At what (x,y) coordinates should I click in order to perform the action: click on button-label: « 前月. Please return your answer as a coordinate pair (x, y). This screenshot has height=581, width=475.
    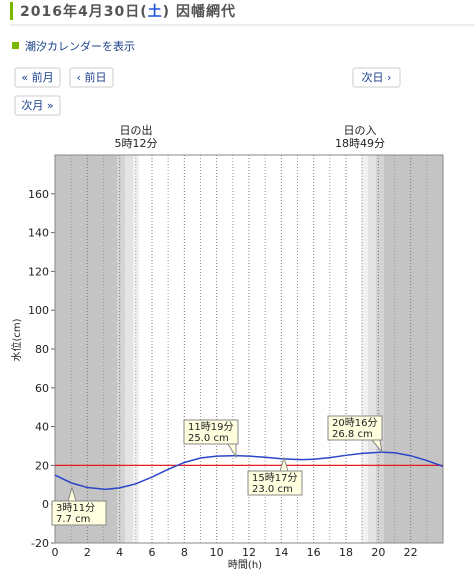
    Looking at the image, I should click on (37, 77).